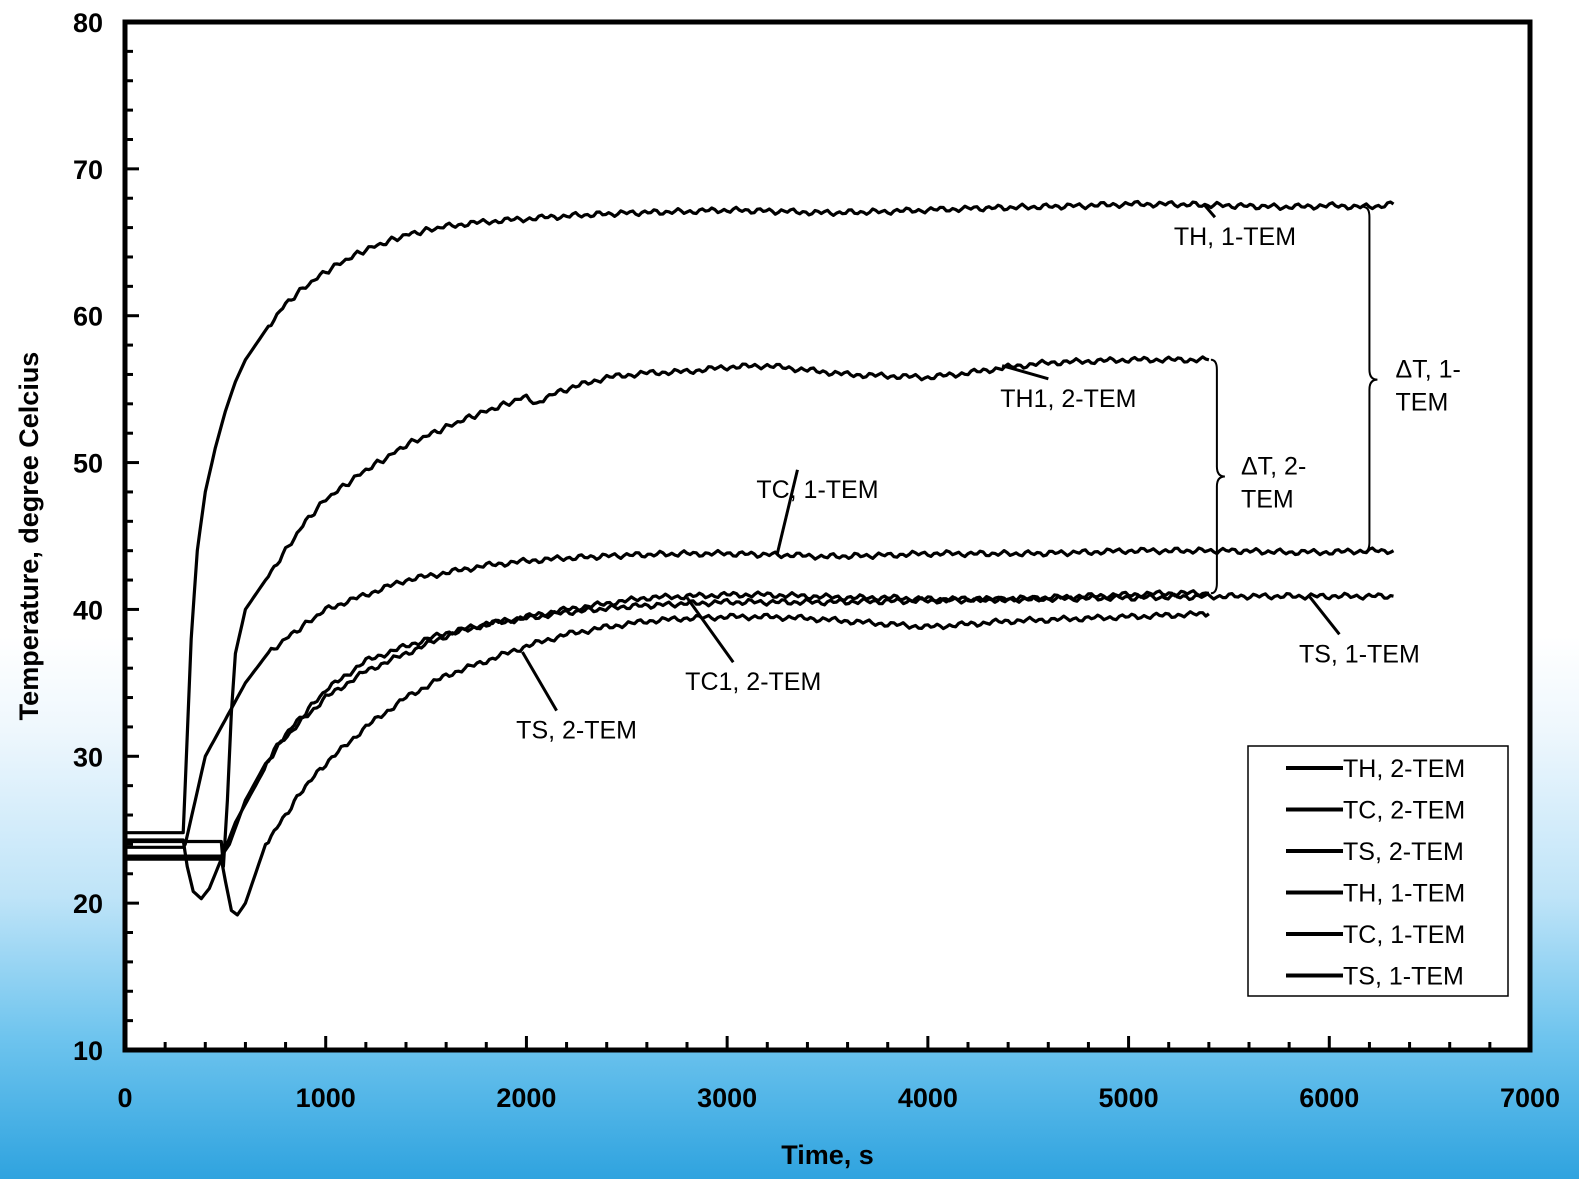 The height and width of the screenshot is (1179, 1579). Describe the element at coordinates (88, 757) in the screenshot. I see `y-tick-label: 30` at that location.